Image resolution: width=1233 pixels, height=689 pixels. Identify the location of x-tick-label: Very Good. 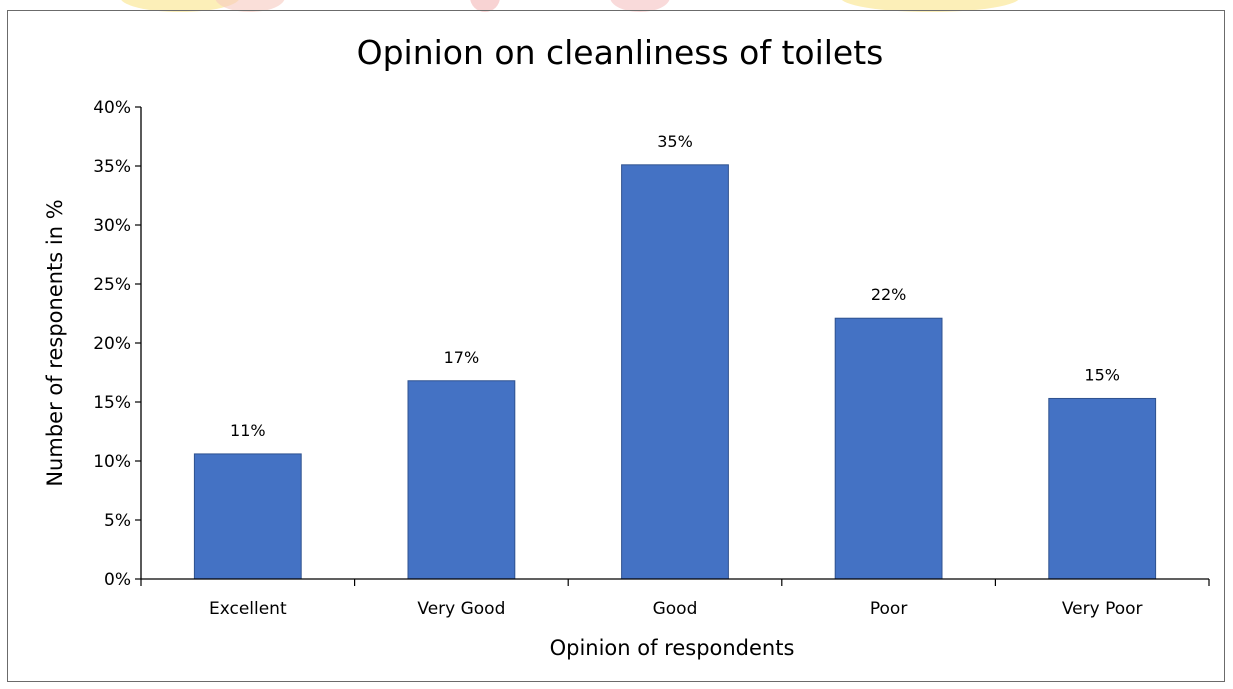
(461, 609).